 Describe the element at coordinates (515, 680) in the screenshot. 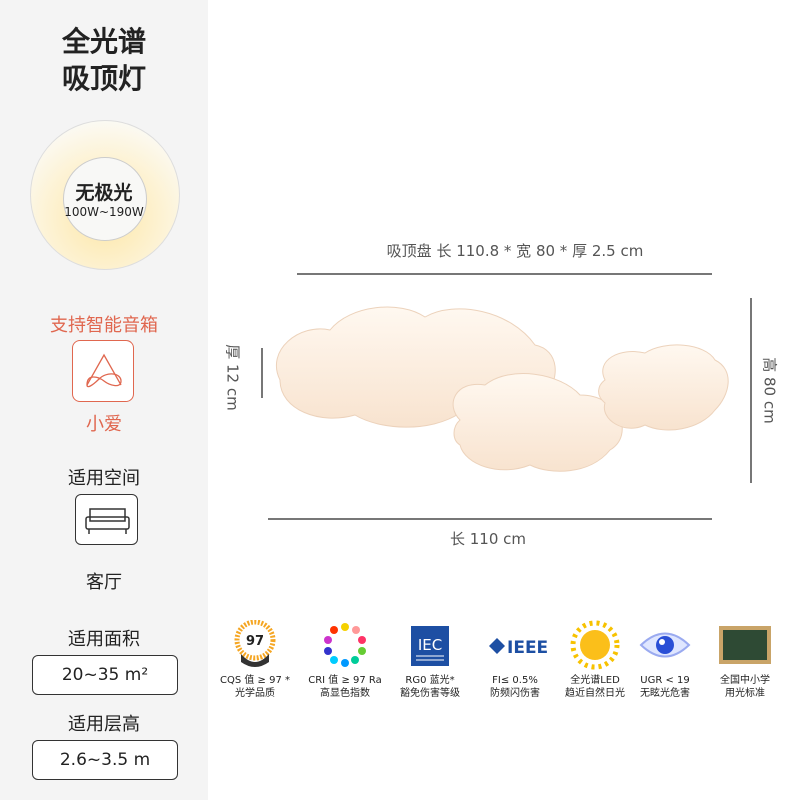

I see `feature-line1: FI≤ 0.5%` at that location.